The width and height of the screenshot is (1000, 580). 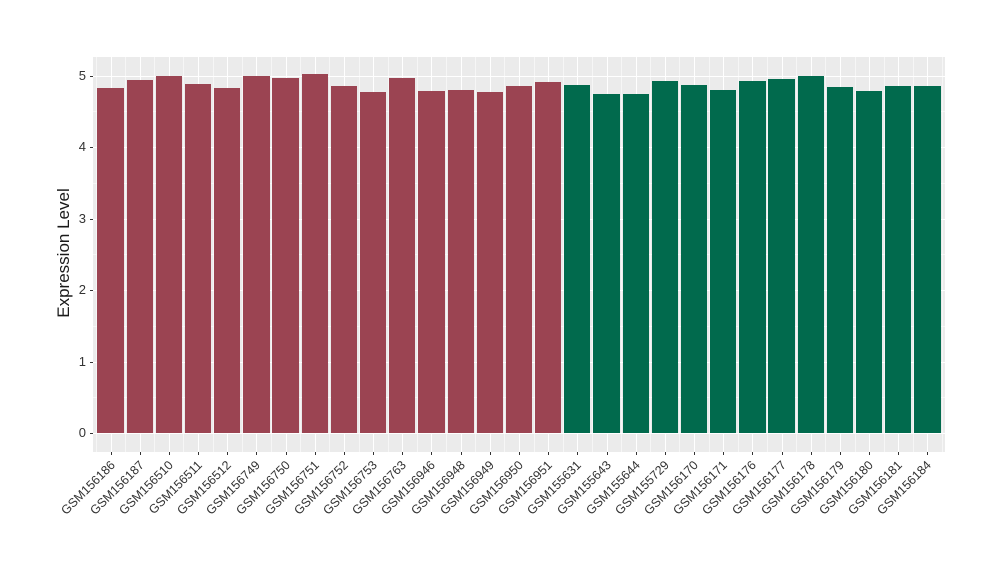 What do you see at coordinates (869, 262) in the screenshot?
I see `bar-GSM156180` at bounding box center [869, 262].